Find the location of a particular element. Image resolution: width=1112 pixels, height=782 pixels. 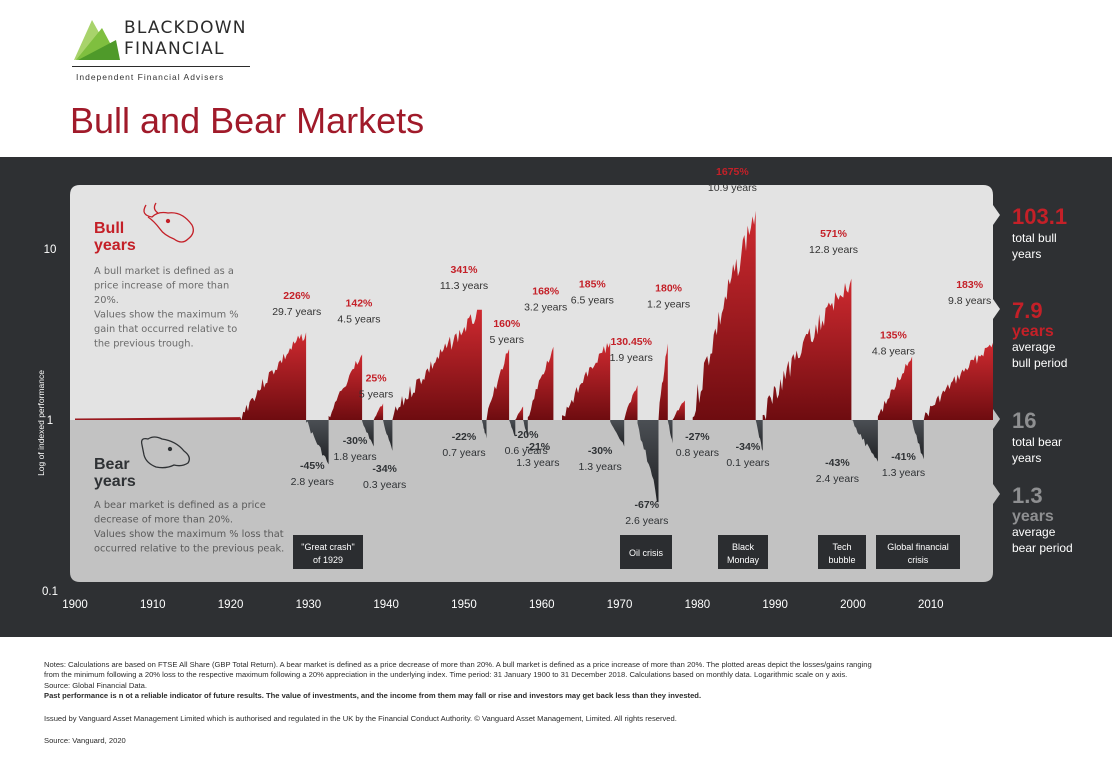

stat-label: total bull is located at coordinates (1034, 238).